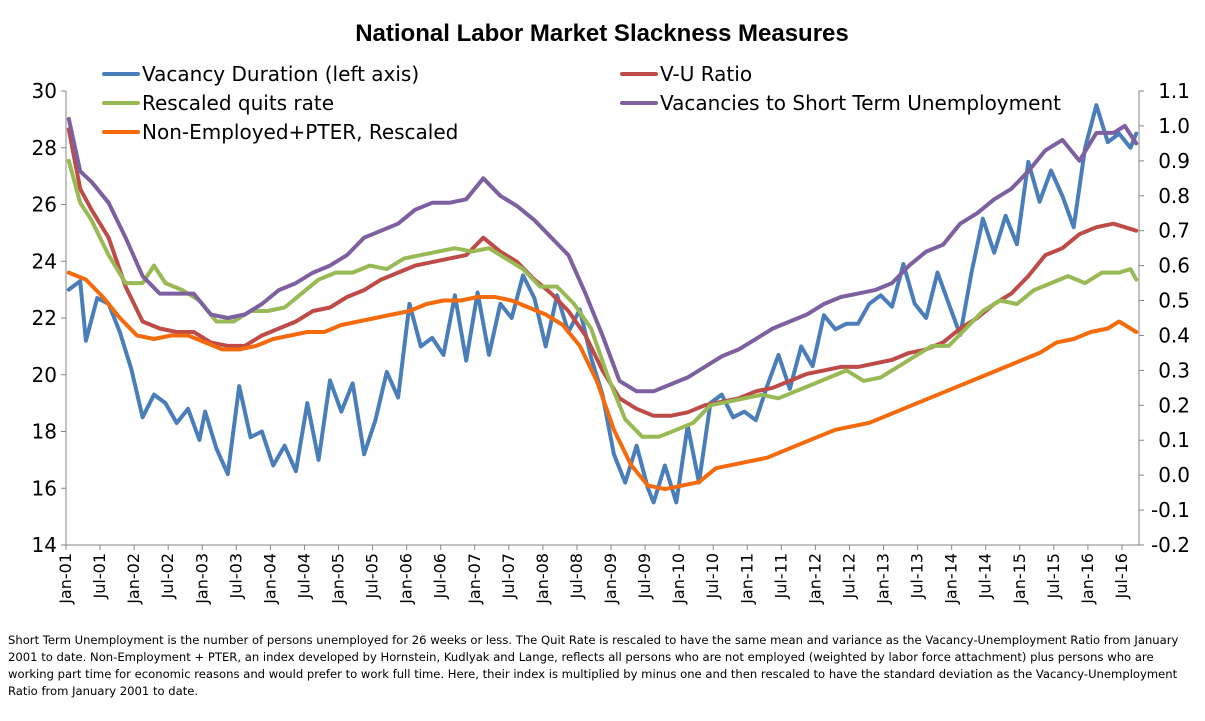  Describe the element at coordinates (338, 579) in the screenshot. I see `x-tick-label: Jan-05` at that location.